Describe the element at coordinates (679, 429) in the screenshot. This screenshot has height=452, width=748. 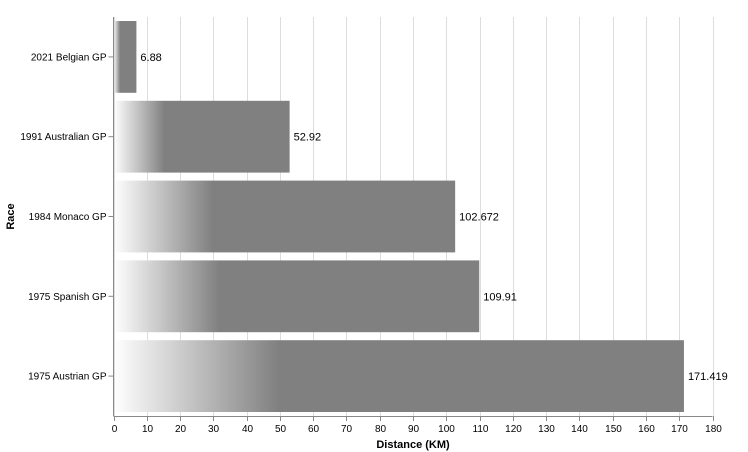
I see `x-tick-label: 170` at that location.